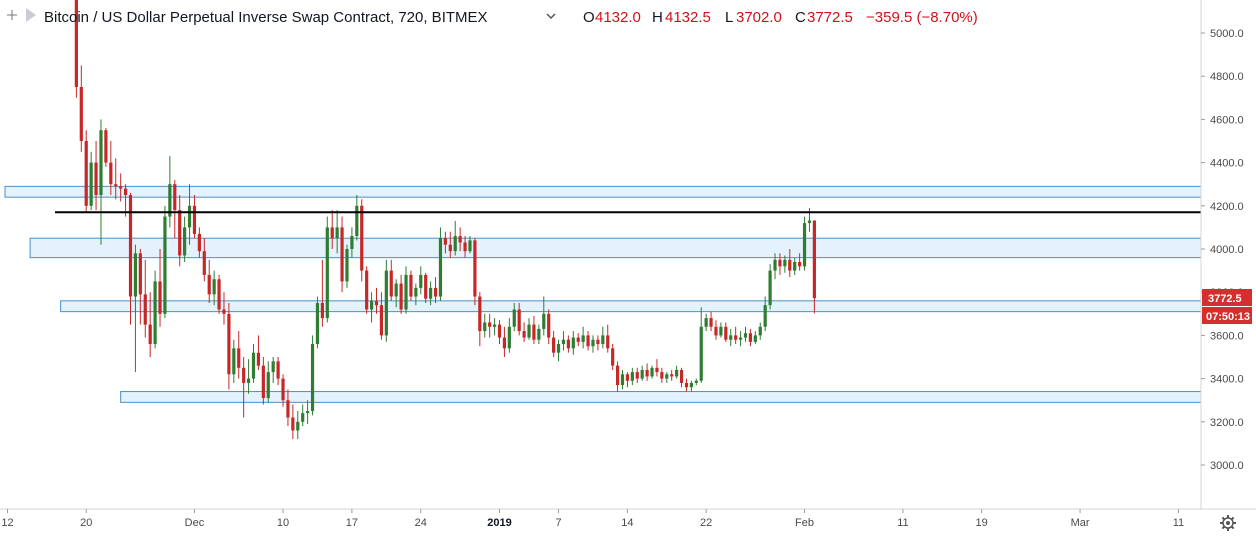  I want to click on countdown-text: 07:50:13, so click(1228, 317).